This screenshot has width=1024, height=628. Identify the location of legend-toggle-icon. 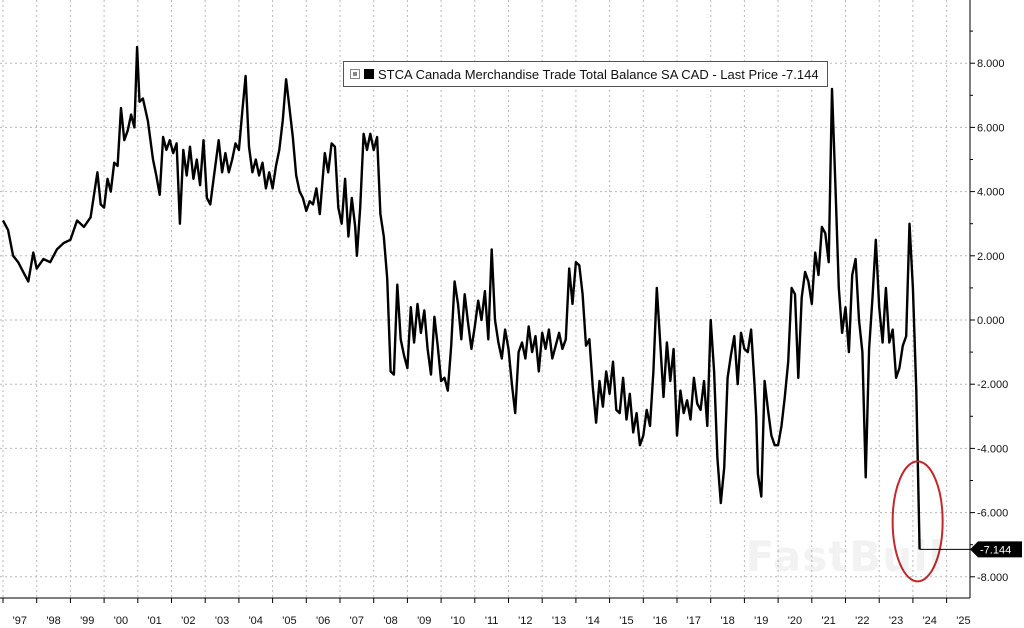
(355, 74).